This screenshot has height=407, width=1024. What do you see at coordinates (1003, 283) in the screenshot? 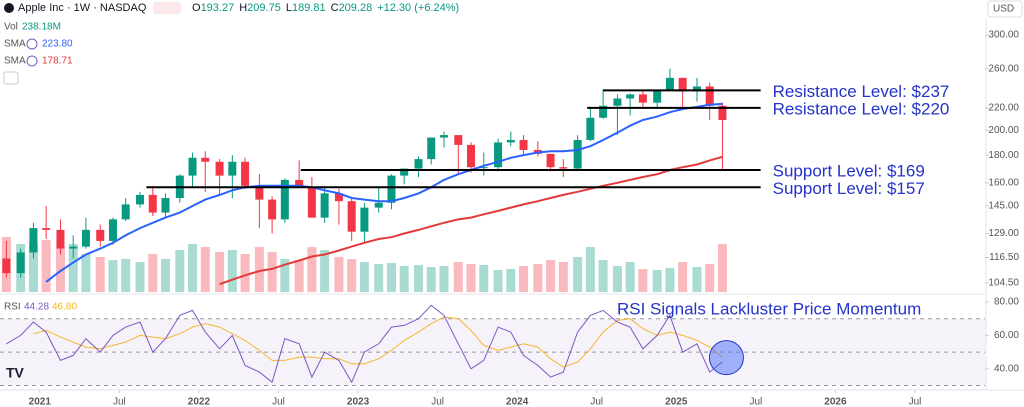
I see `y-tick-label: 104.50` at bounding box center [1003, 283].